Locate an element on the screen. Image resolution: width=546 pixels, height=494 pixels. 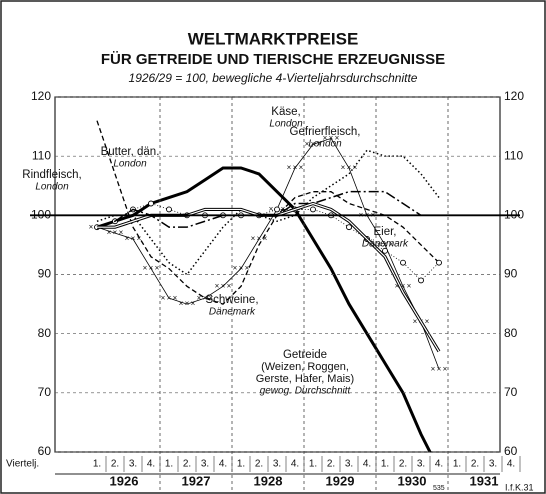
year-label: 1929 is located at coordinates (340, 480).